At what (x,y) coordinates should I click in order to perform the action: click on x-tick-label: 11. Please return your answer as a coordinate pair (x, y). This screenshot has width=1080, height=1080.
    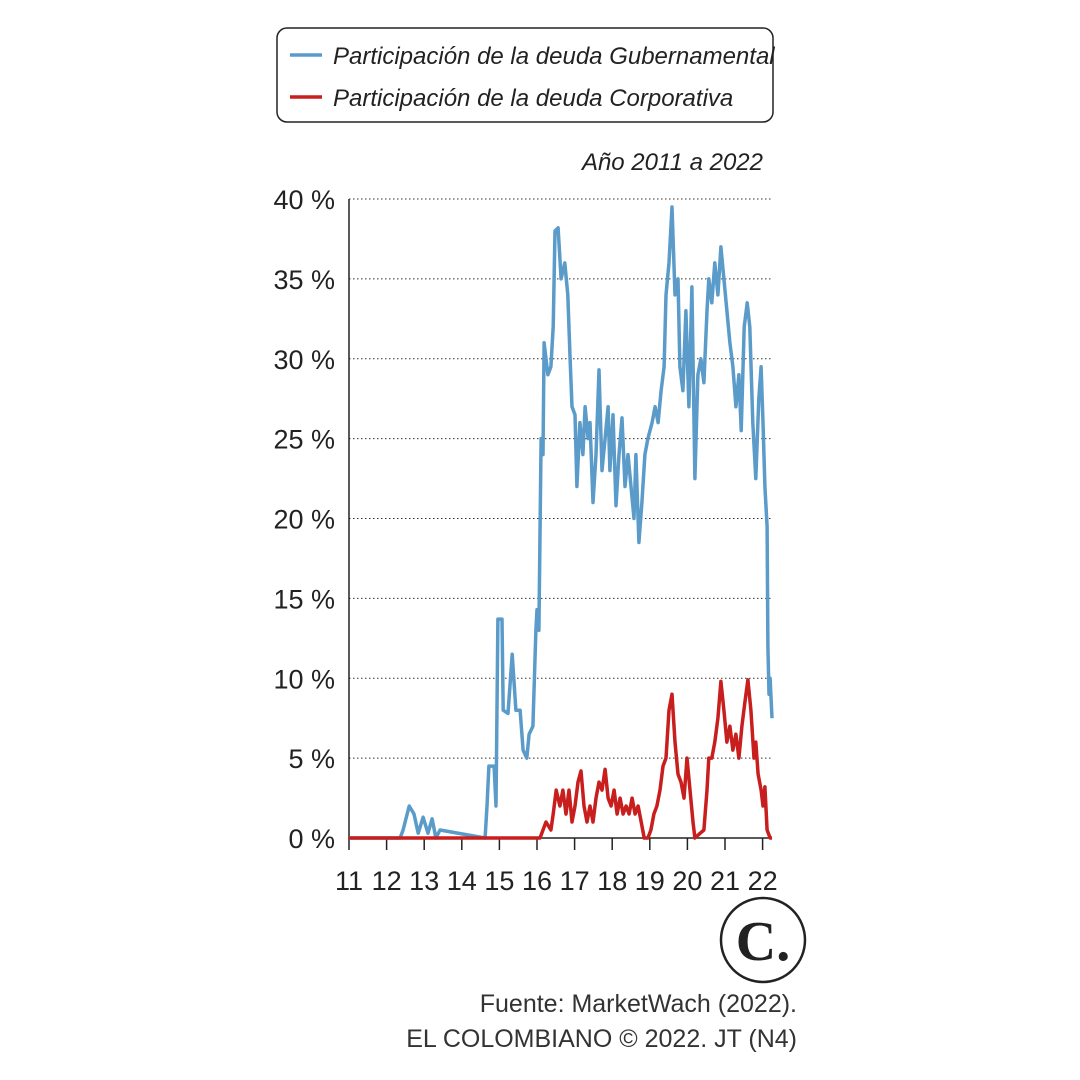
    Looking at the image, I should click on (349, 881).